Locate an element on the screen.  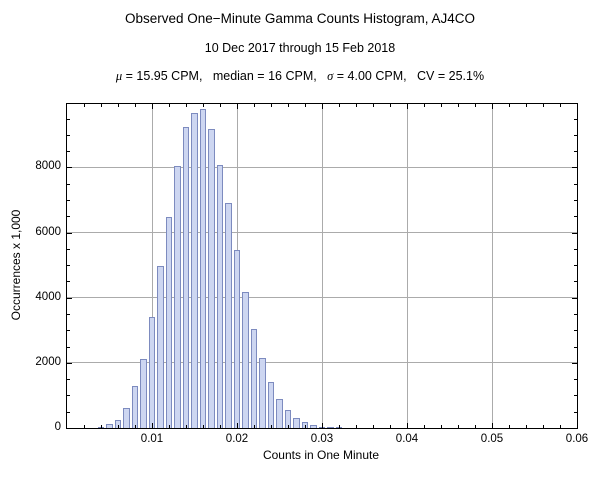
x-tick-label: 0.06 is located at coordinates (577, 439).